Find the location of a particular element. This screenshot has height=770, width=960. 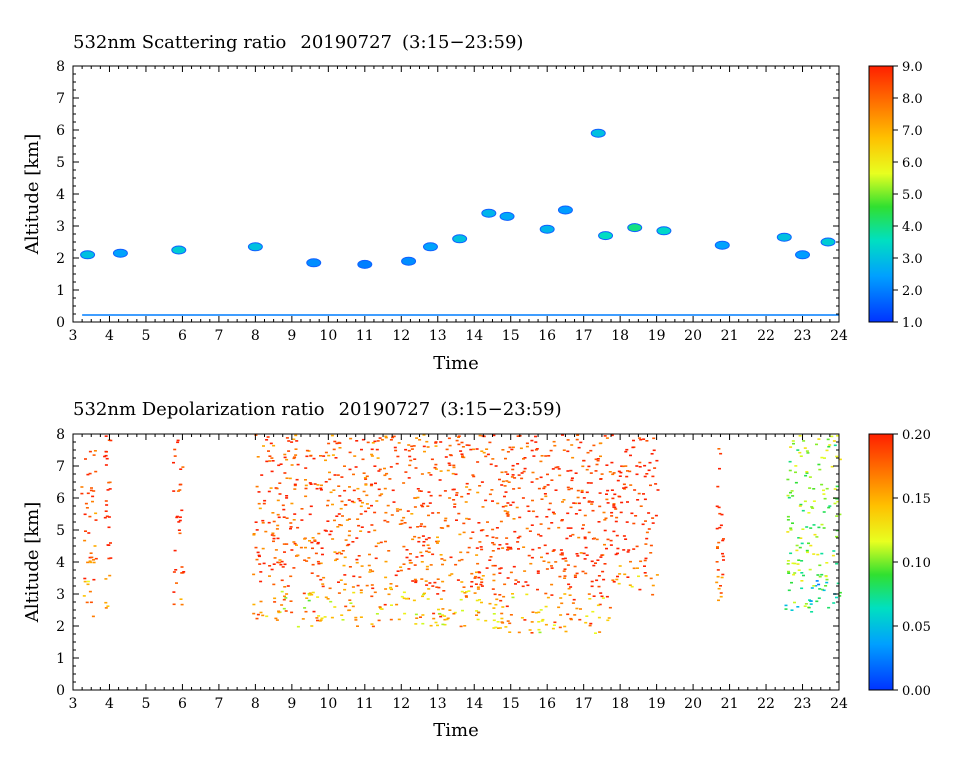

x-tick-label: 4 is located at coordinates (109, 336).